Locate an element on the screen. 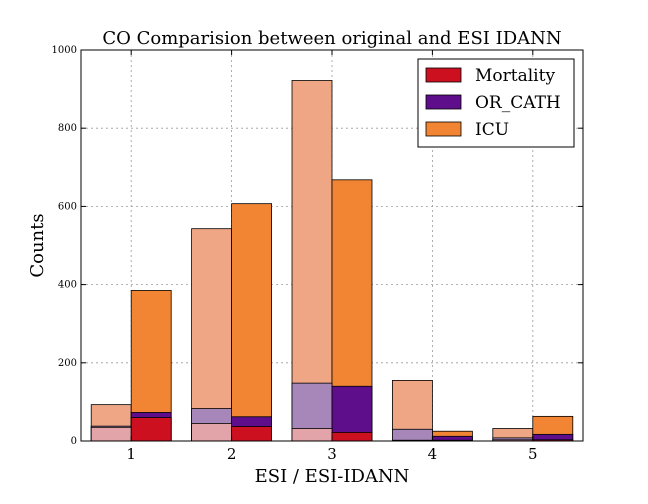 Image resolution: width=648 pixels, height=504 pixels. bar-esi-idann-or-cath is located at coordinates (352, 413).